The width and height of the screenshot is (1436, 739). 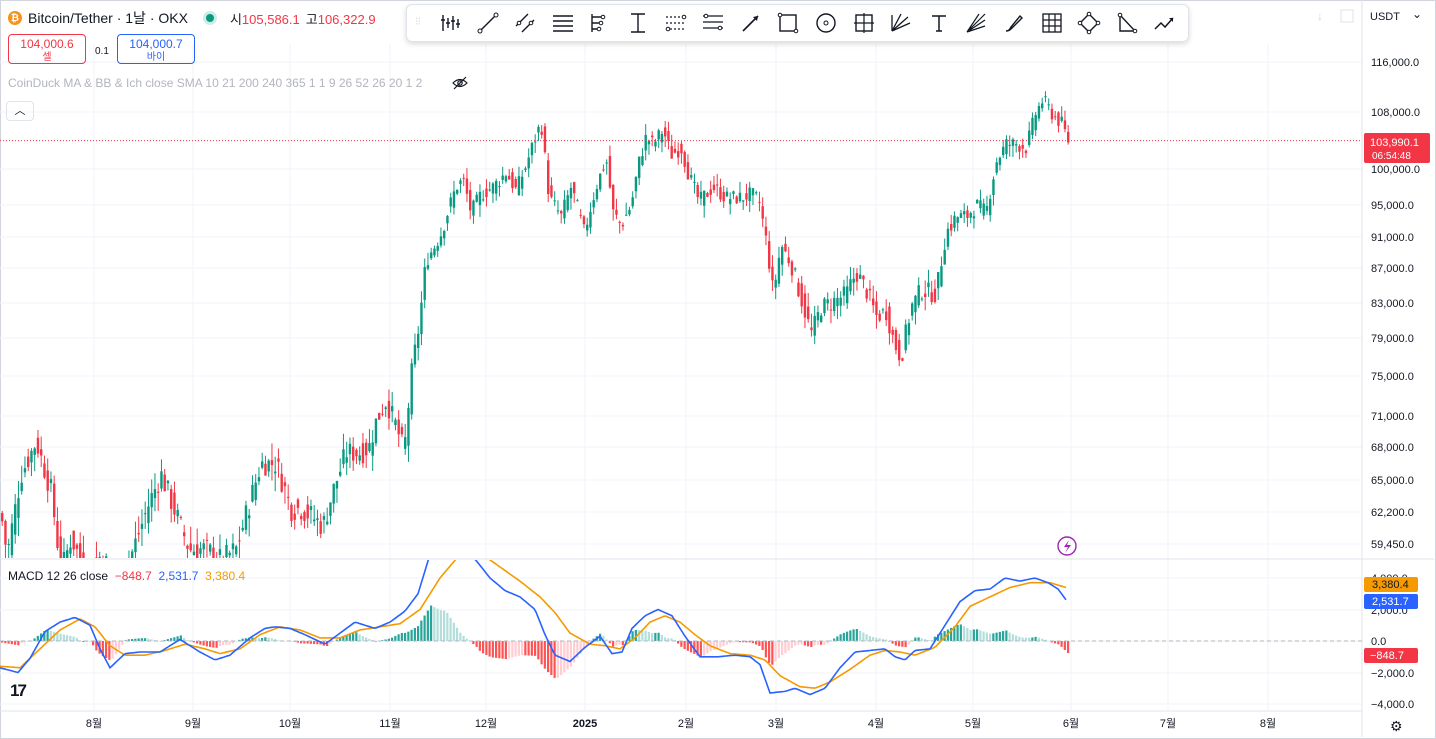 What do you see at coordinates (450, 23) in the screenshot?
I see `candle-icon` at bounding box center [450, 23].